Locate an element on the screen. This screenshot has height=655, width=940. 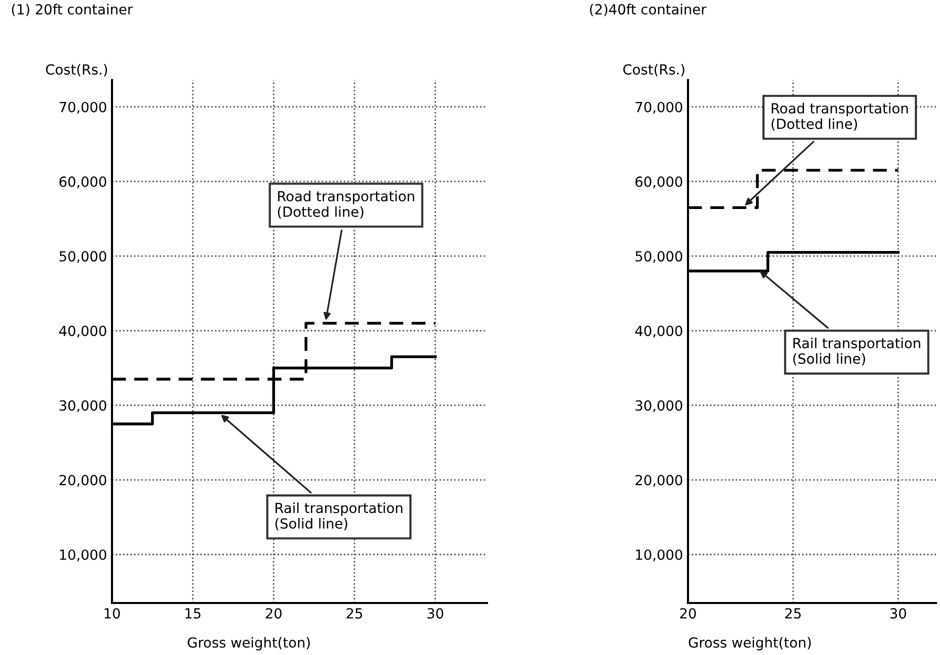
chart-title: (2)40ft container is located at coordinates (648, 10).